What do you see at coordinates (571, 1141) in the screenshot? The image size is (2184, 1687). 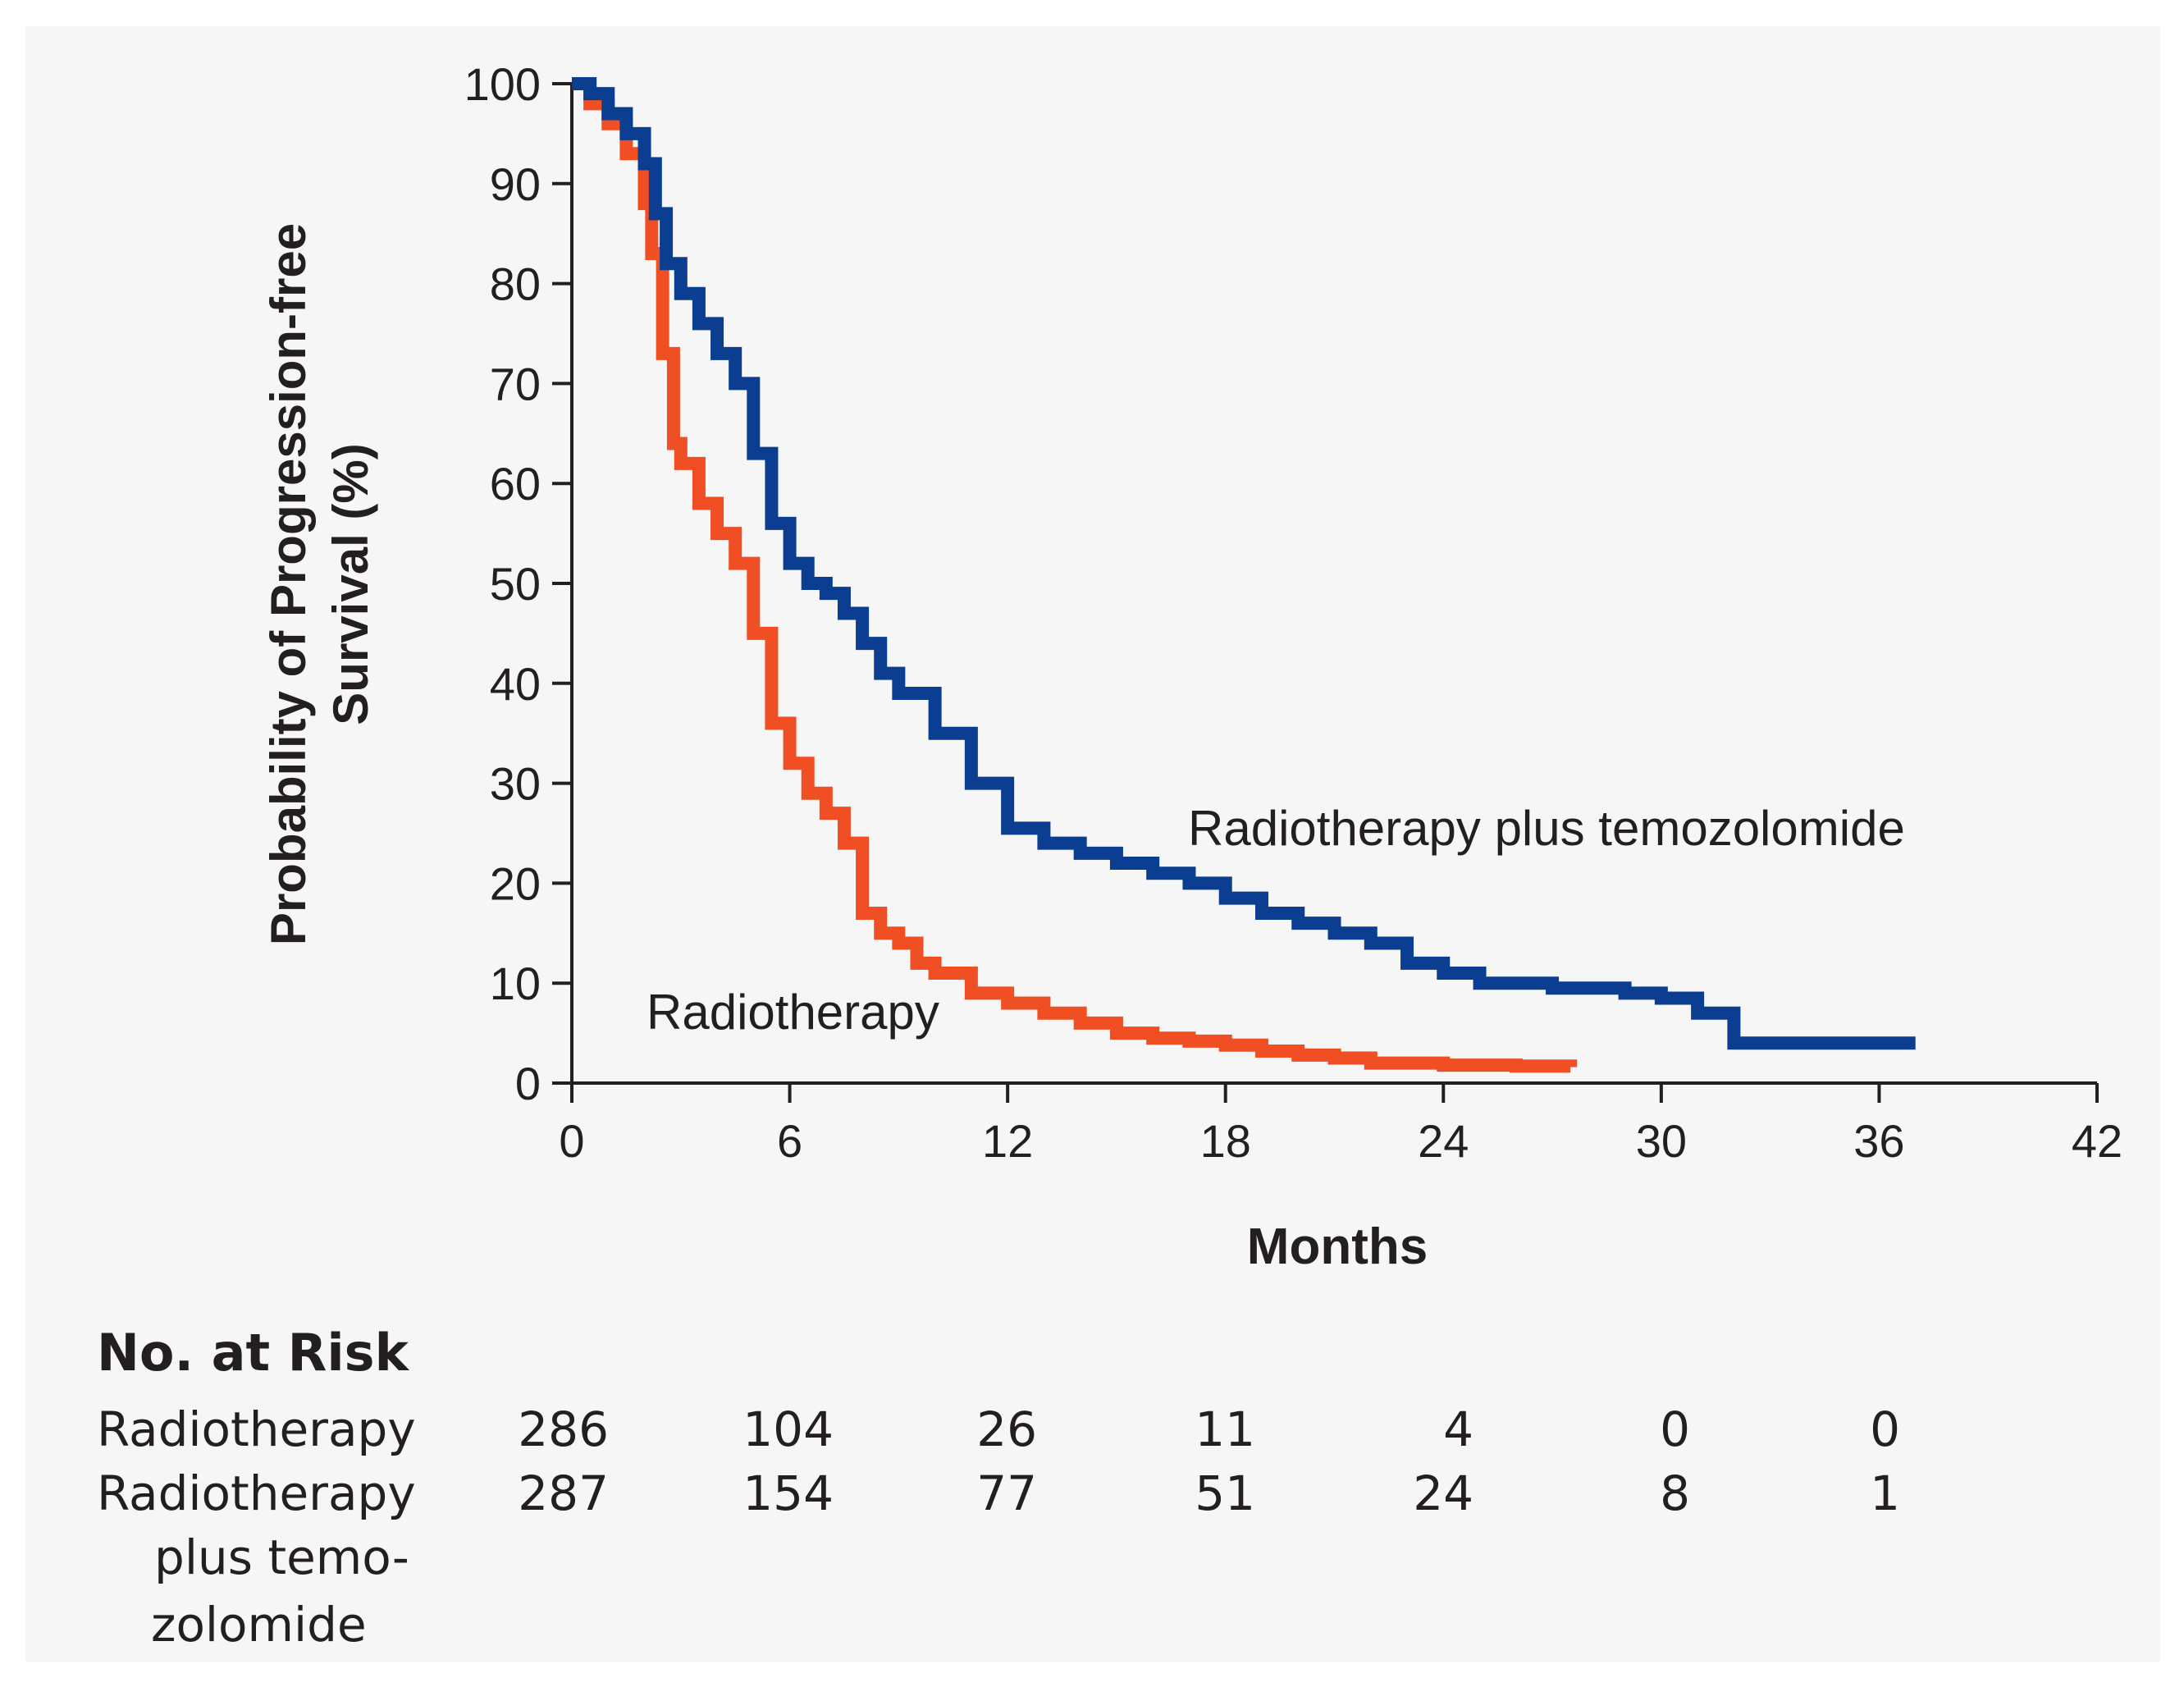 I see `x-tick-label: 0` at bounding box center [571, 1141].